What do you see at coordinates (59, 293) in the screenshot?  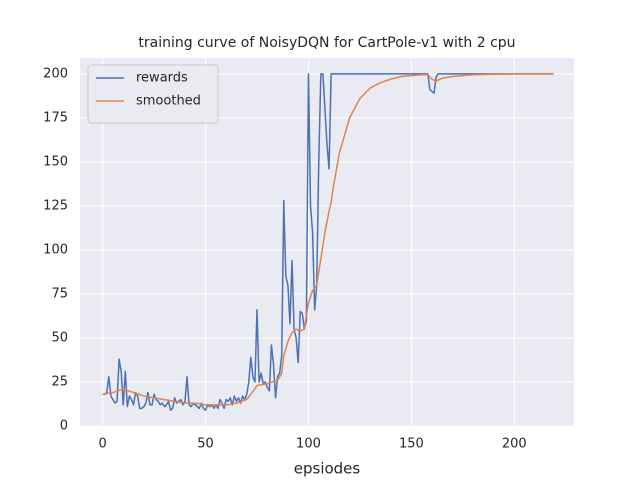 I see `y-tick-label: 75` at bounding box center [59, 293].